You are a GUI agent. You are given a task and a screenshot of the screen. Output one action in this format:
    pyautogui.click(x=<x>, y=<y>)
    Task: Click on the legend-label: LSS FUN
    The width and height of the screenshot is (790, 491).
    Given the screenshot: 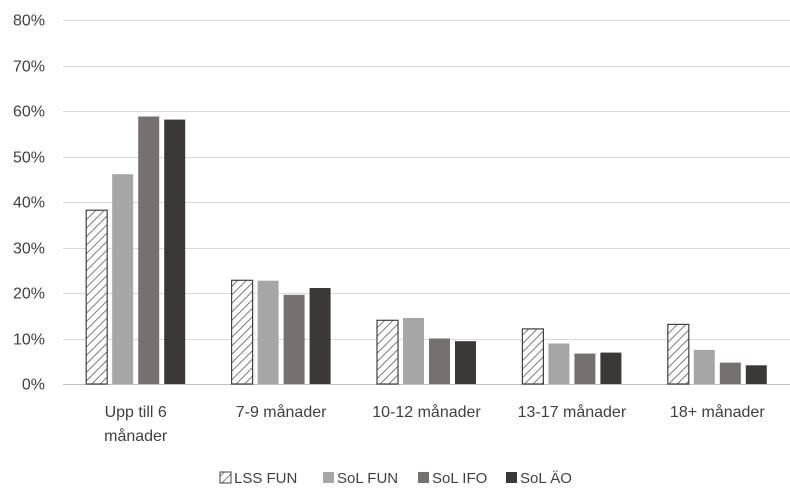 What is the action you would take?
    pyautogui.click(x=265, y=478)
    